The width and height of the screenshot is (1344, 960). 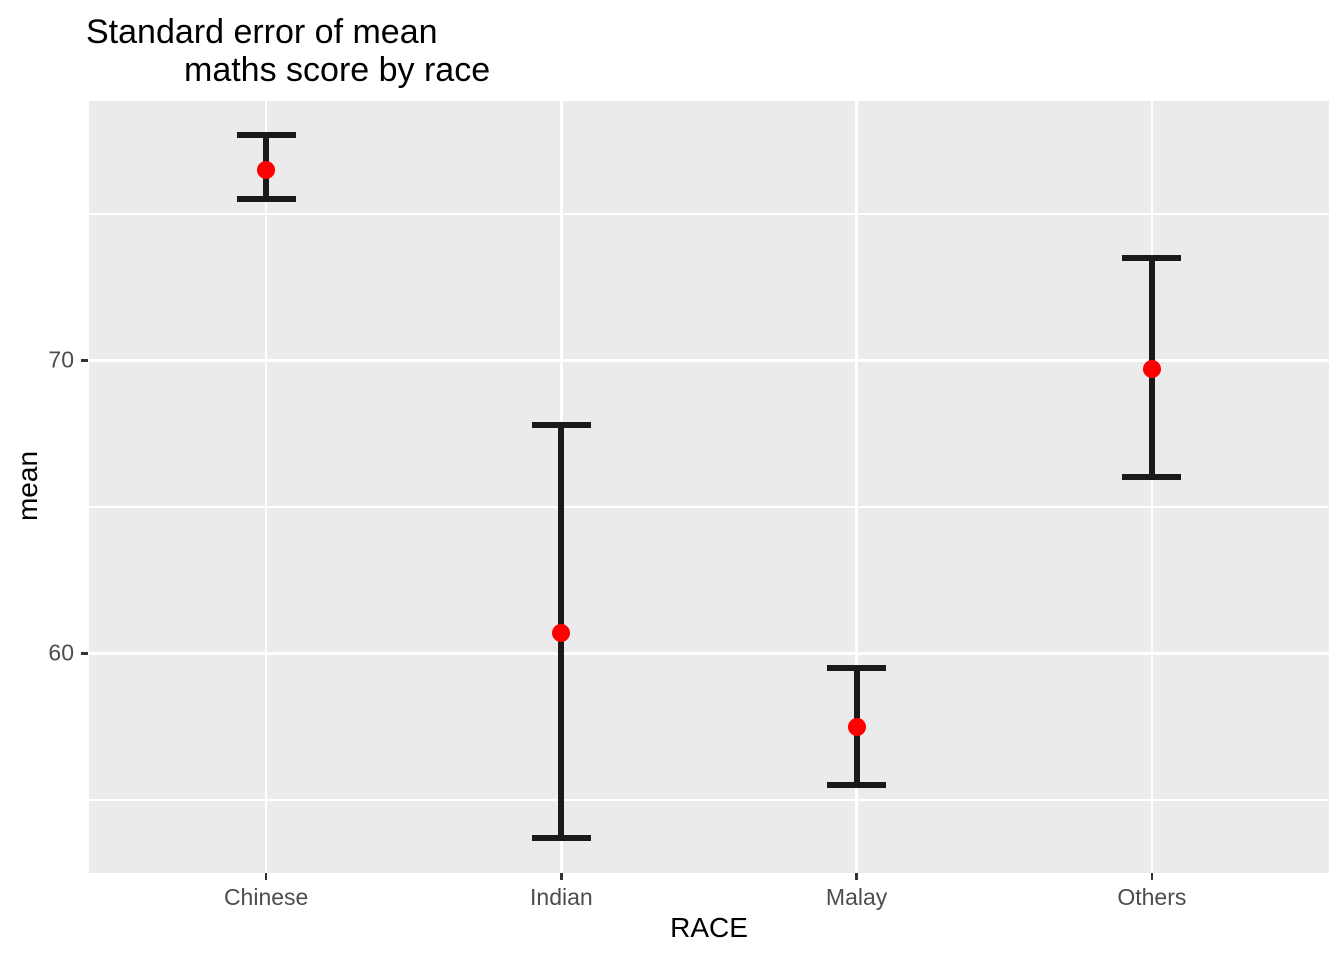 What do you see at coordinates (337, 70) in the screenshot?
I see `chart-title-line-2: maths score by race` at bounding box center [337, 70].